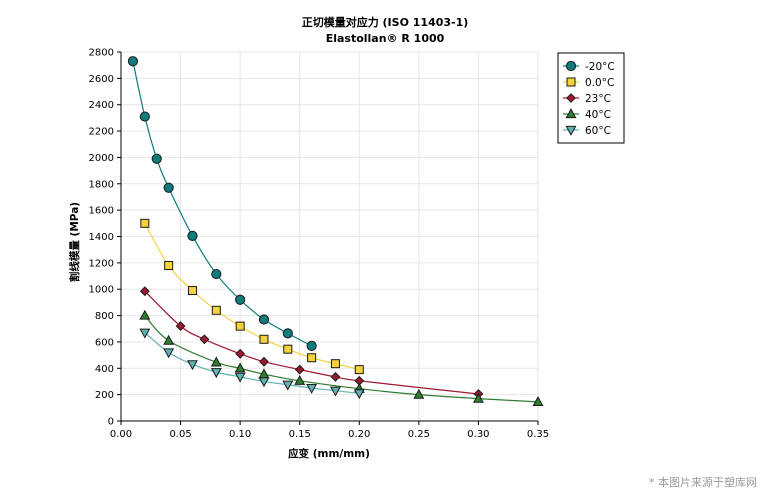 This screenshot has width=769, height=500. Describe the element at coordinates (101, 158) in the screenshot. I see `y-tick-label: 2000` at that location.